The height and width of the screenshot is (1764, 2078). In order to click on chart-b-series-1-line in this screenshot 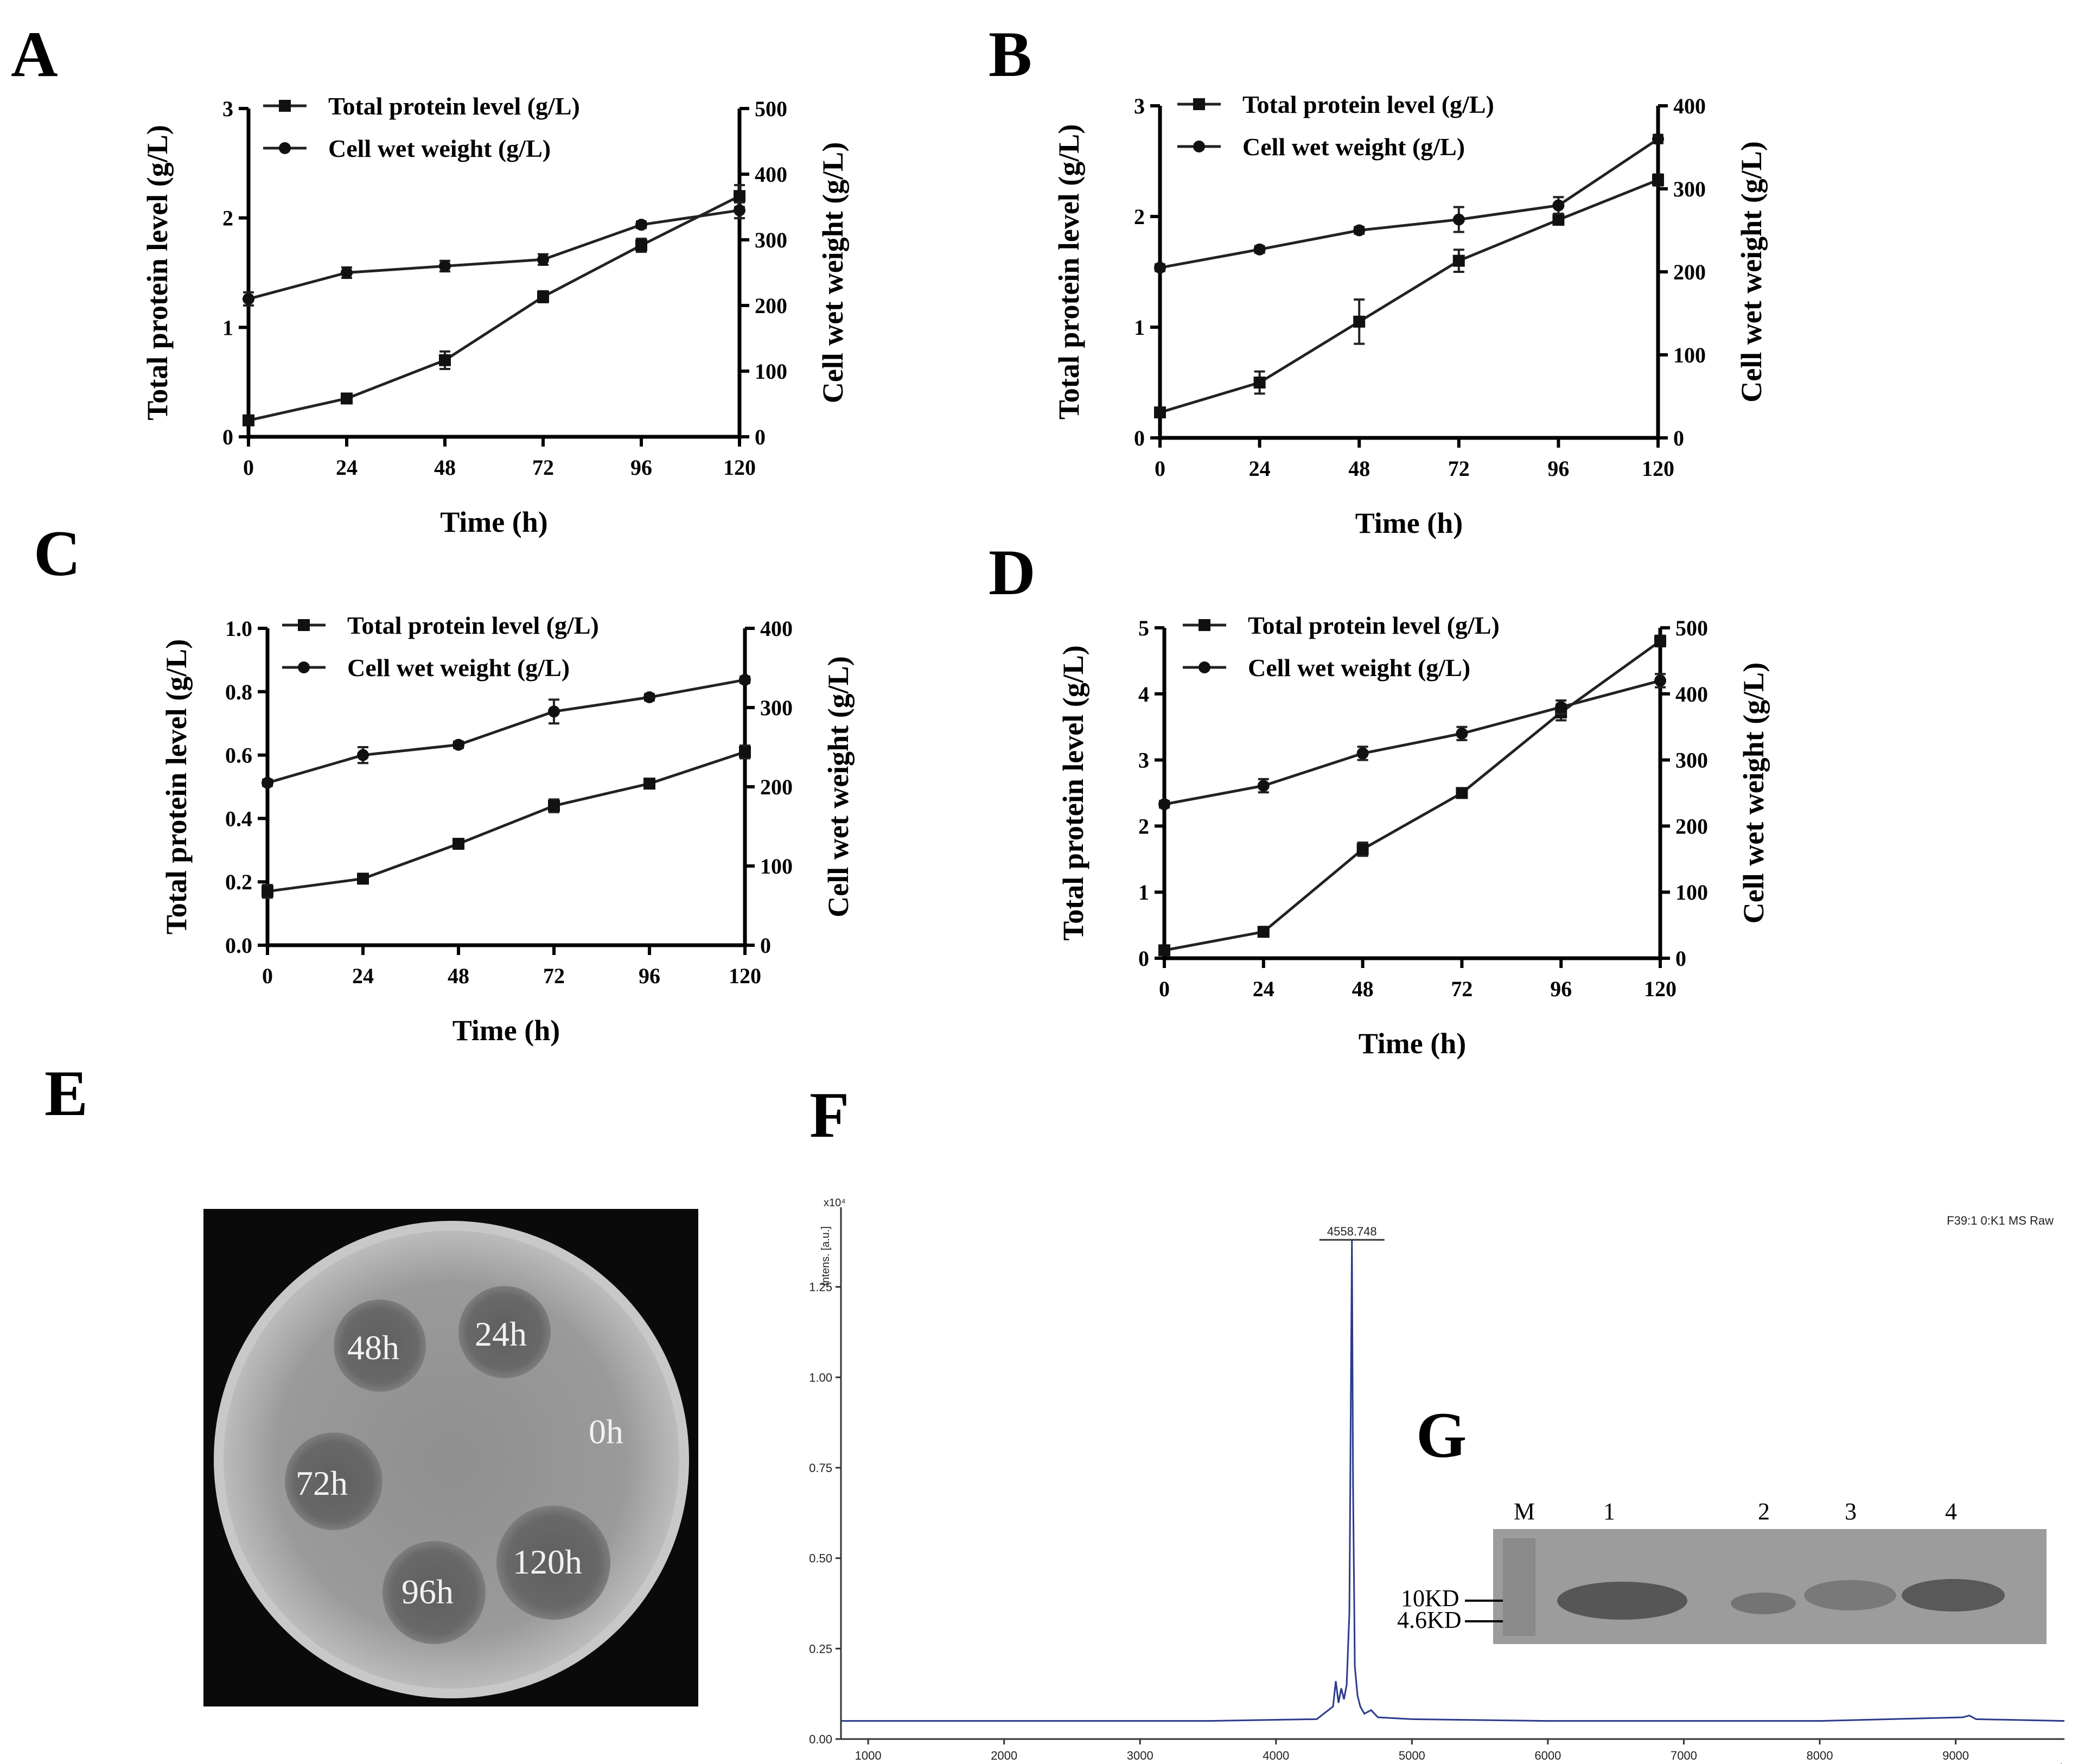, I will do `click(1409, 204)`.